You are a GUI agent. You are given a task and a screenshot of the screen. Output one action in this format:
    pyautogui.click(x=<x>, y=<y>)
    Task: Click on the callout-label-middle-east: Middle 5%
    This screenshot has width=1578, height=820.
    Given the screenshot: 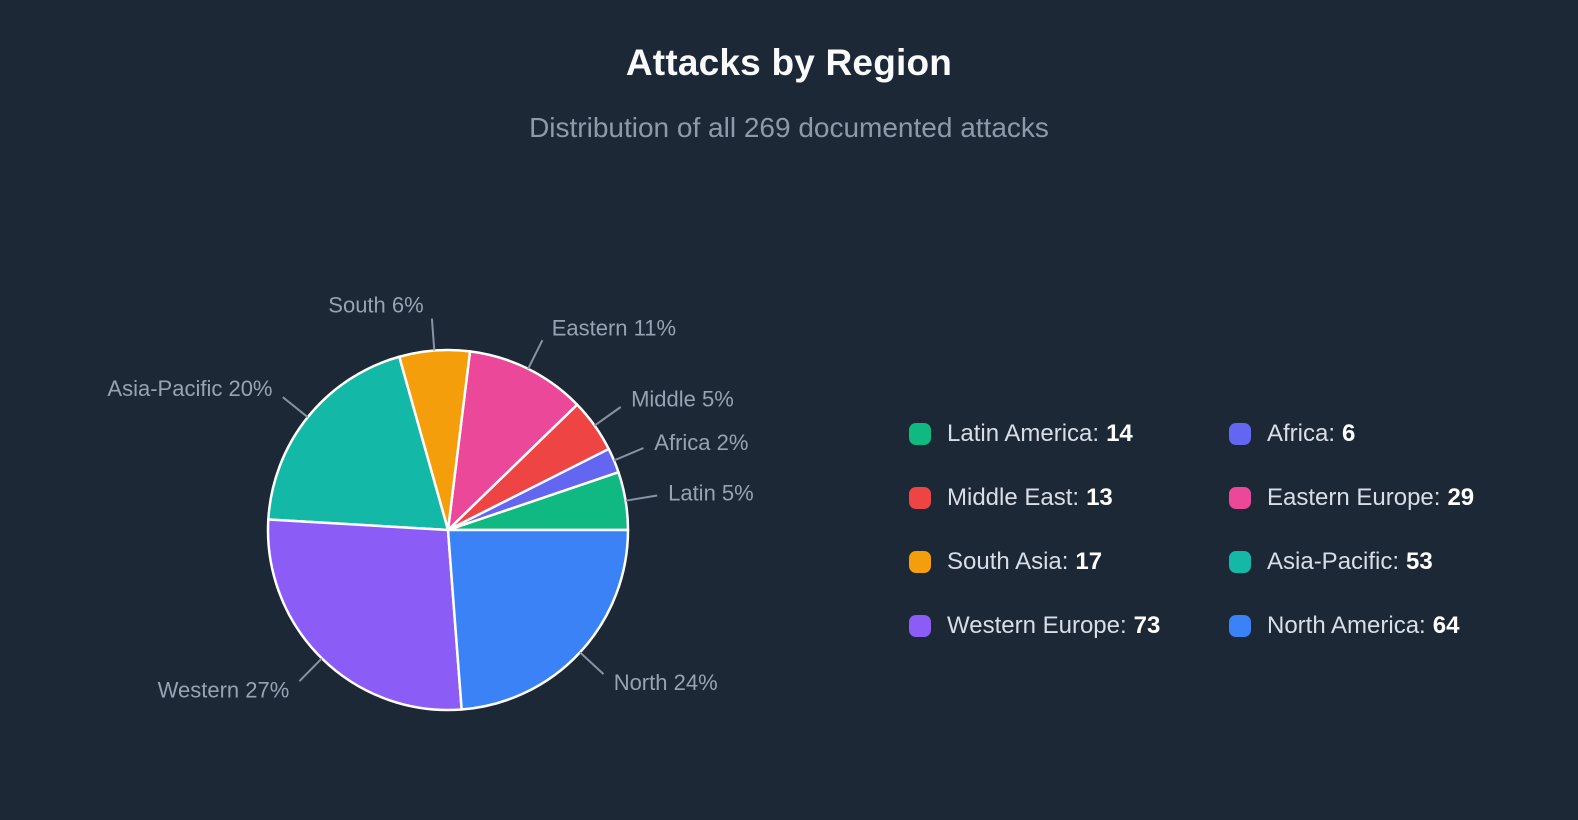 What is the action you would take?
    pyautogui.click(x=682, y=399)
    